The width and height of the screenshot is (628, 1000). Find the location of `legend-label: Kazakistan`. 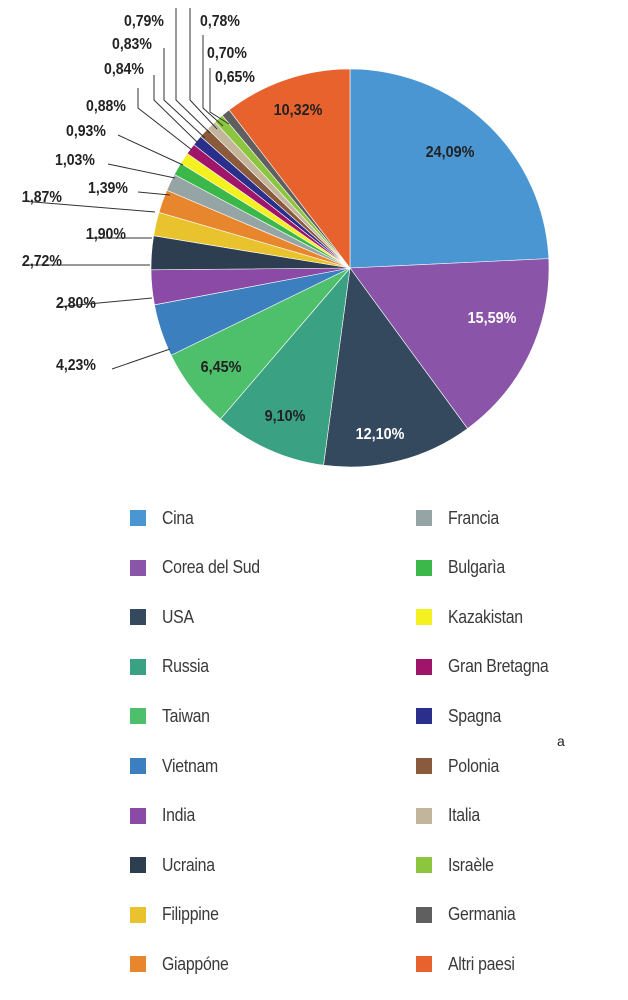

legend-label: Kazakistan is located at coordinates (485, 616).